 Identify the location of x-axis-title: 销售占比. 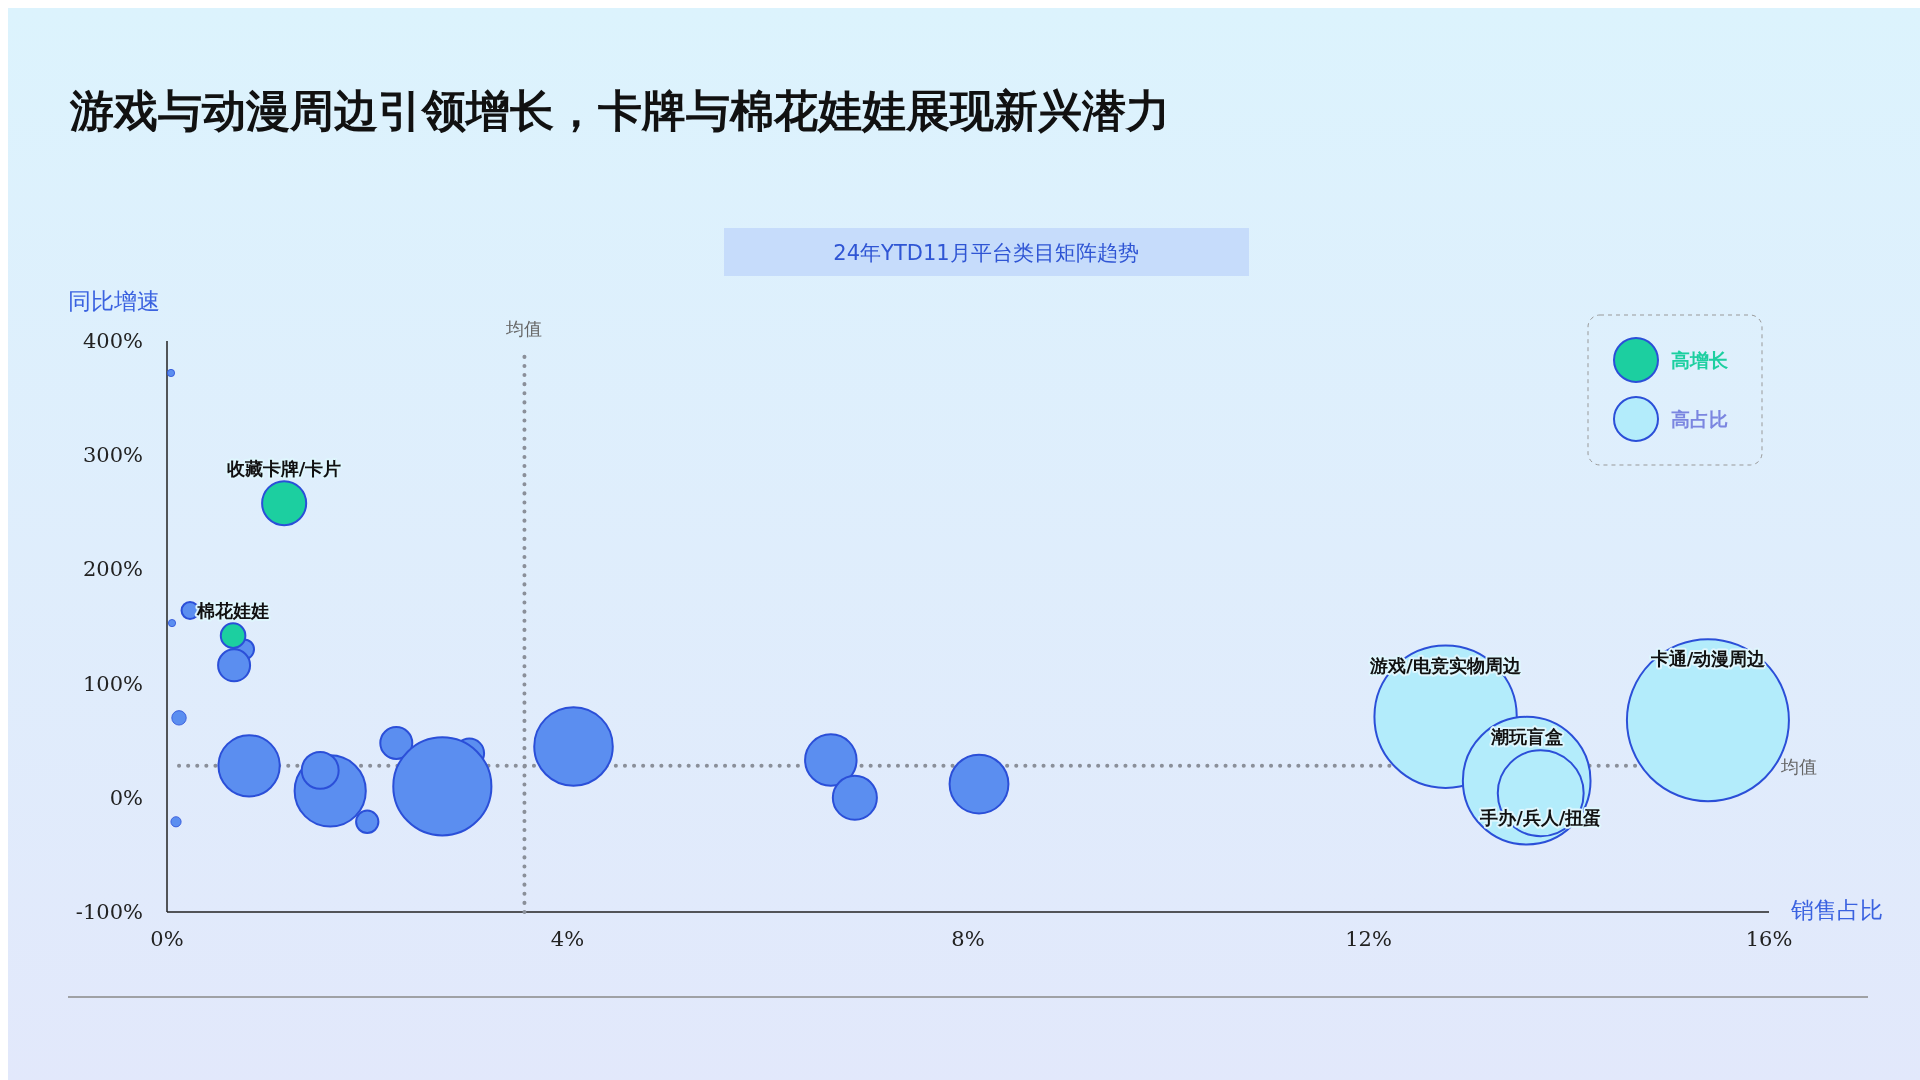
(1836, 910).